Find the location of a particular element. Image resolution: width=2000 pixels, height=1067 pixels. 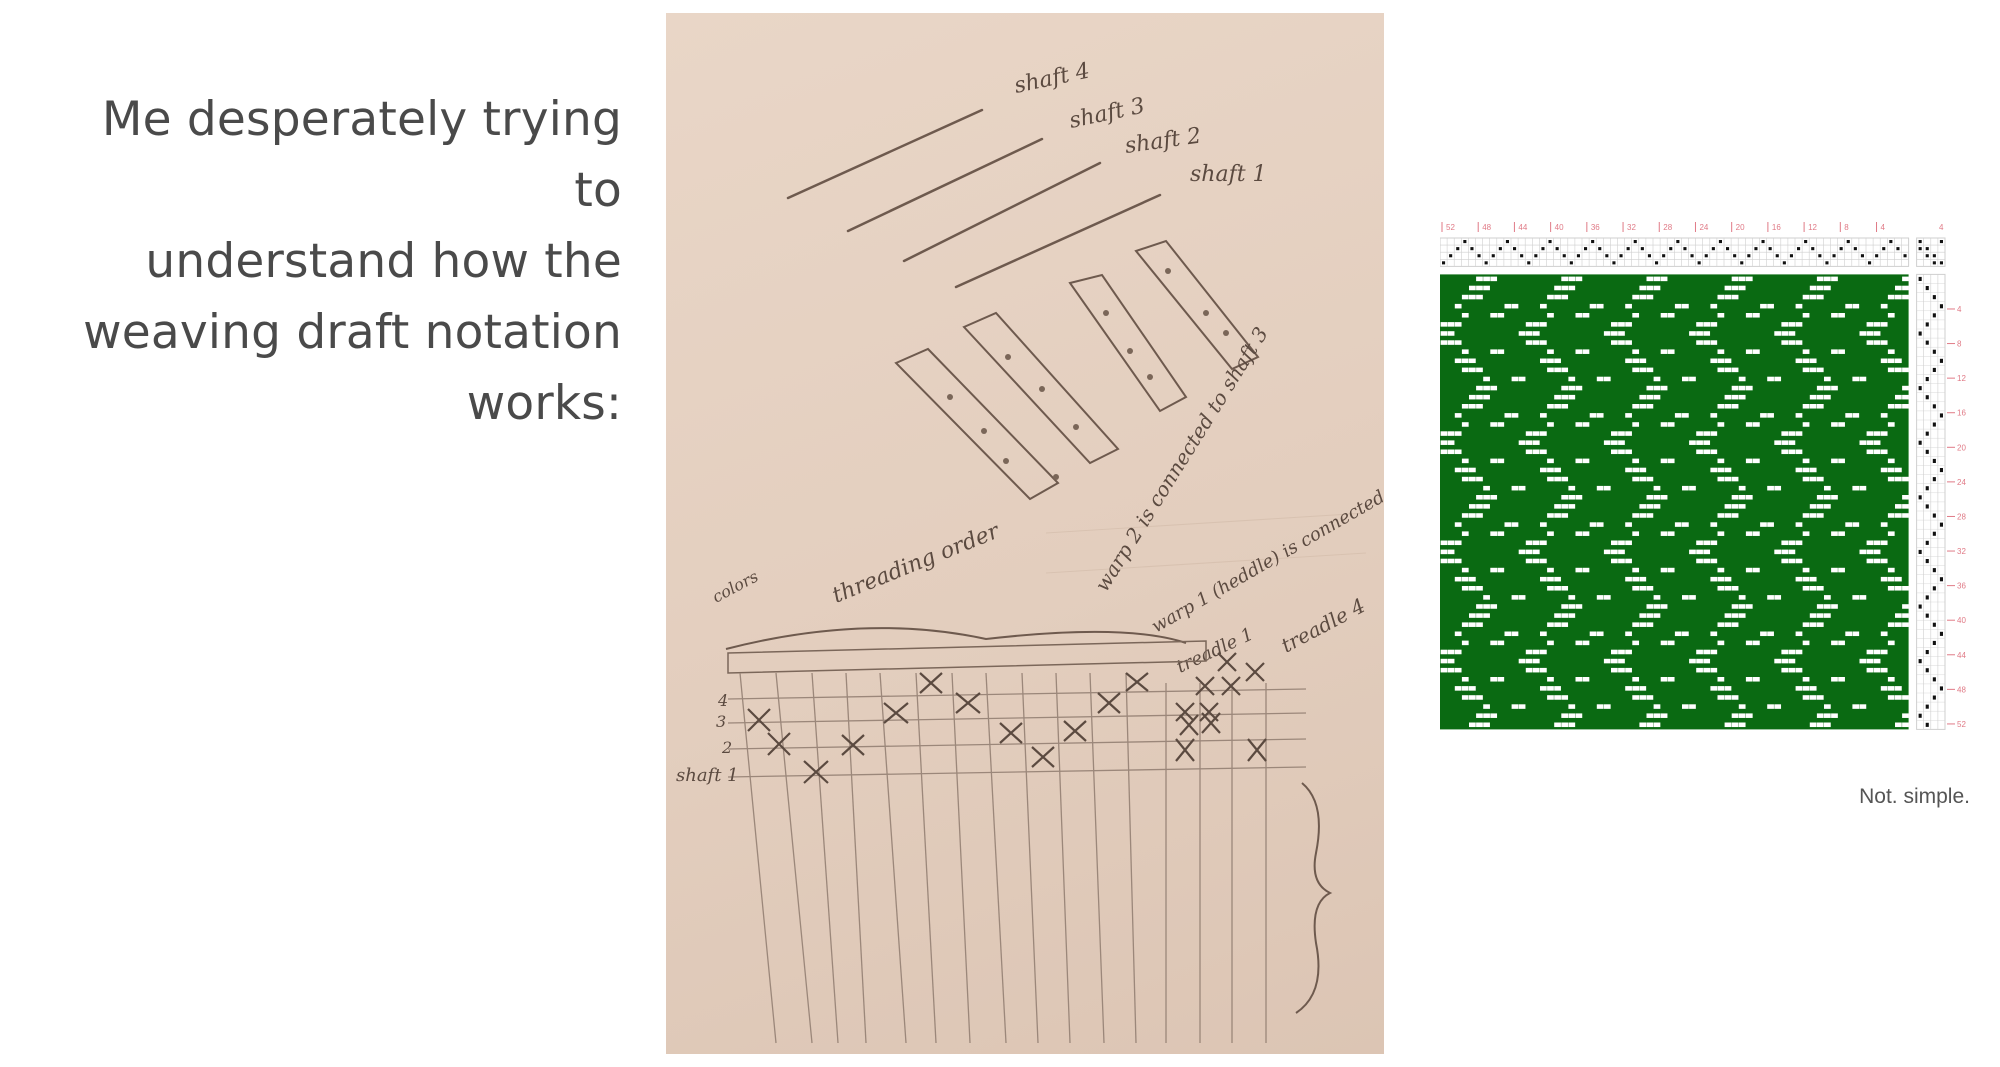

drawdown is located at coordinates (1674, 502).